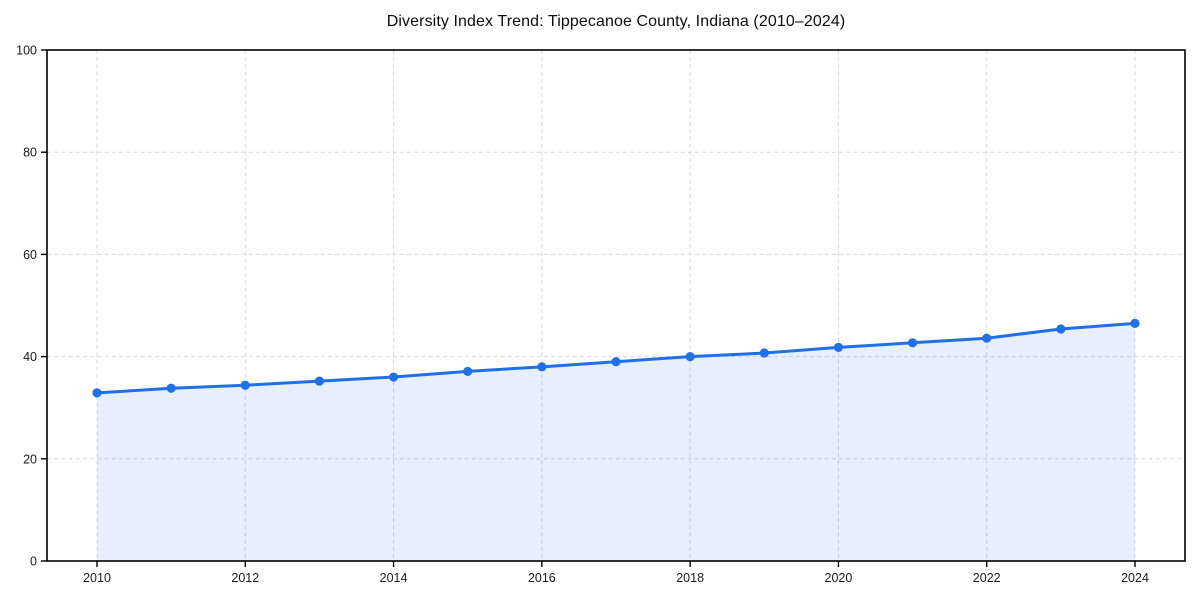 The image size is (1200, 600). I want to click on y-tick-label: 60, so click(30, 255).